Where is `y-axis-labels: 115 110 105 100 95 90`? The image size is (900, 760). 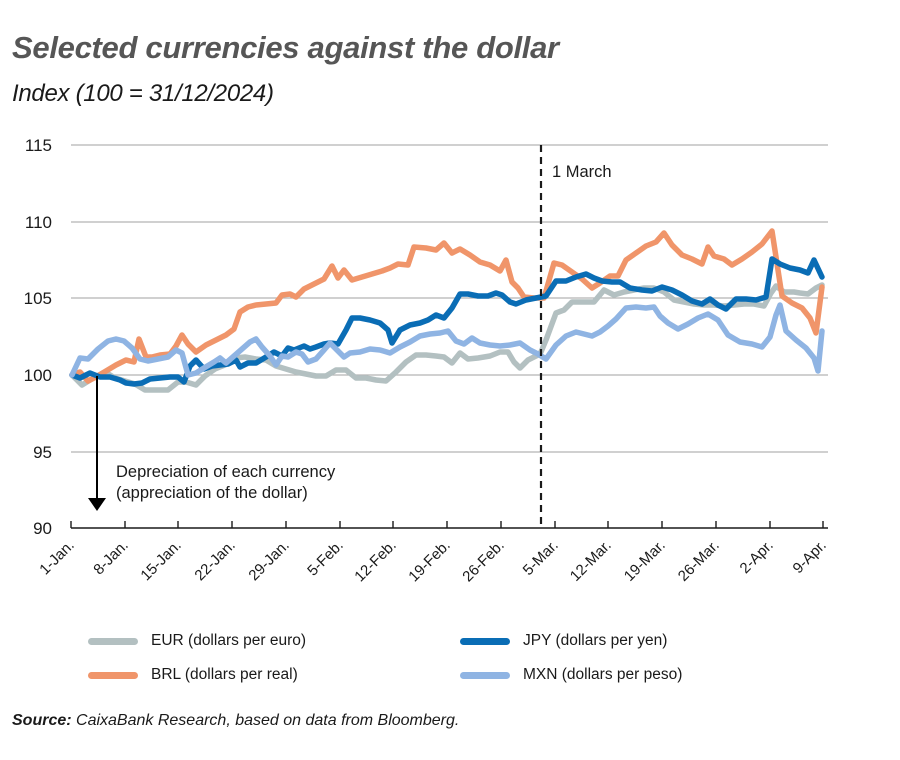 y-axis-labels: 115 110 105 100 95 90 is located at coordinates (38, 337).